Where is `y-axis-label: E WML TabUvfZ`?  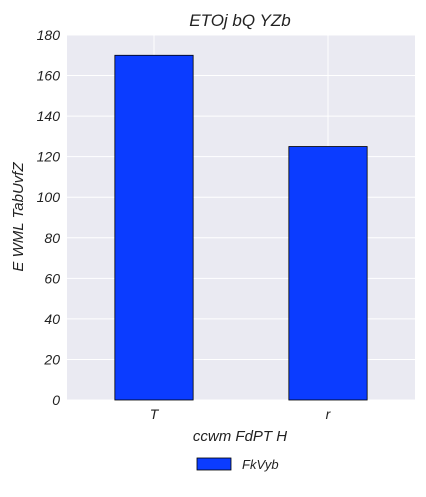
y-axis-label: E WML TabUvfZ is located at coordinates (18, 217).